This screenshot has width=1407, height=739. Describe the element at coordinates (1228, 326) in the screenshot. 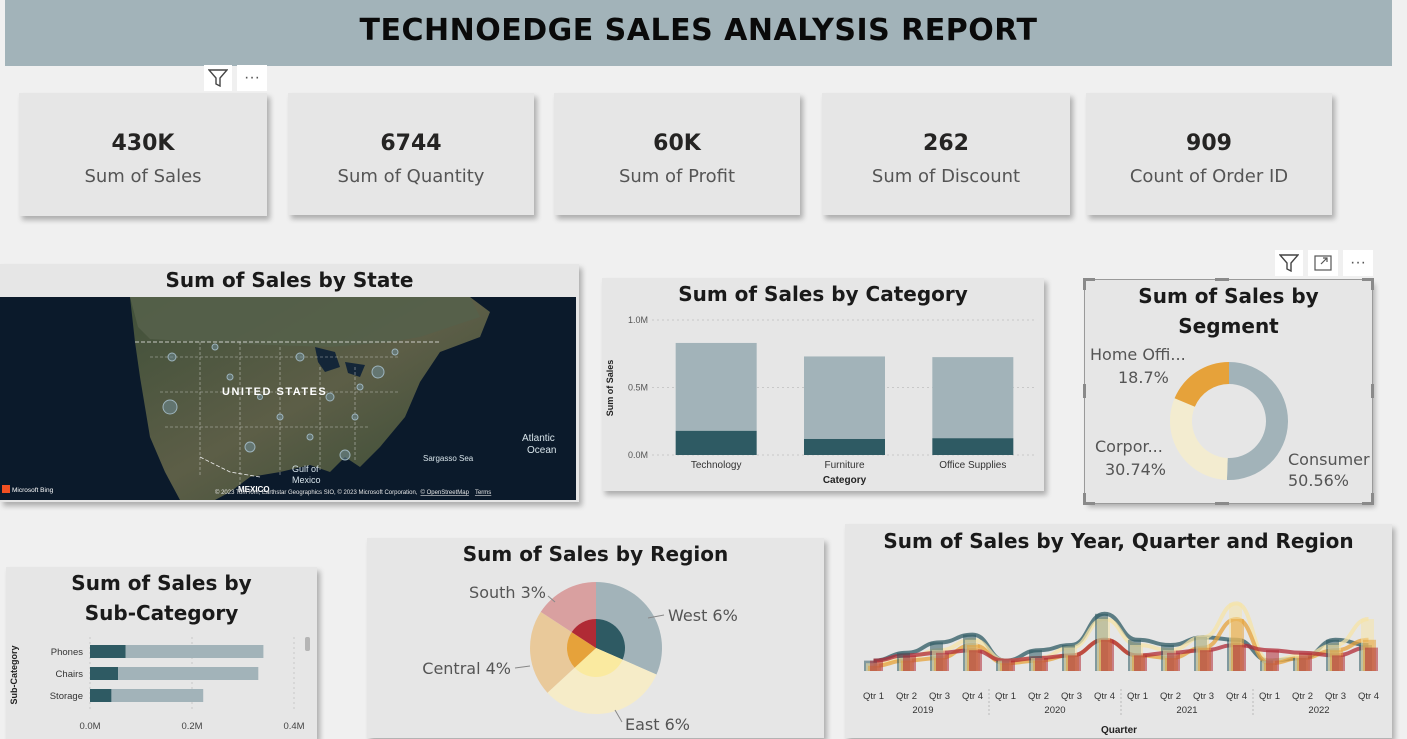

I see `segment-title-line: Segment` at that location.